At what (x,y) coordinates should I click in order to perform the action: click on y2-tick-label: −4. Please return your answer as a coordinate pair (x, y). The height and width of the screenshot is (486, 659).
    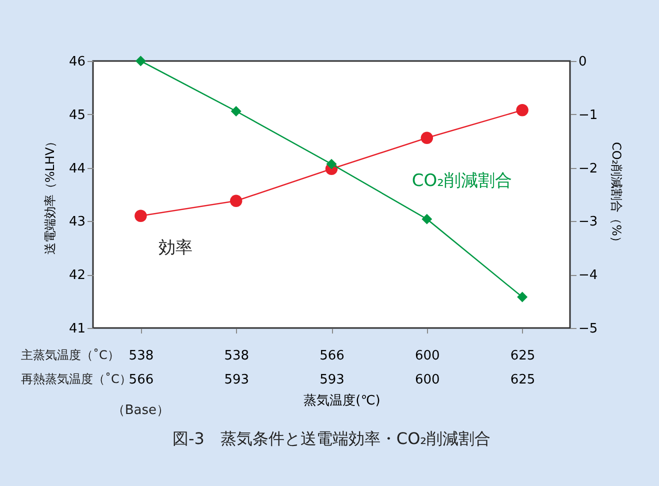
    Looking at the image, I should click on (588, 276).